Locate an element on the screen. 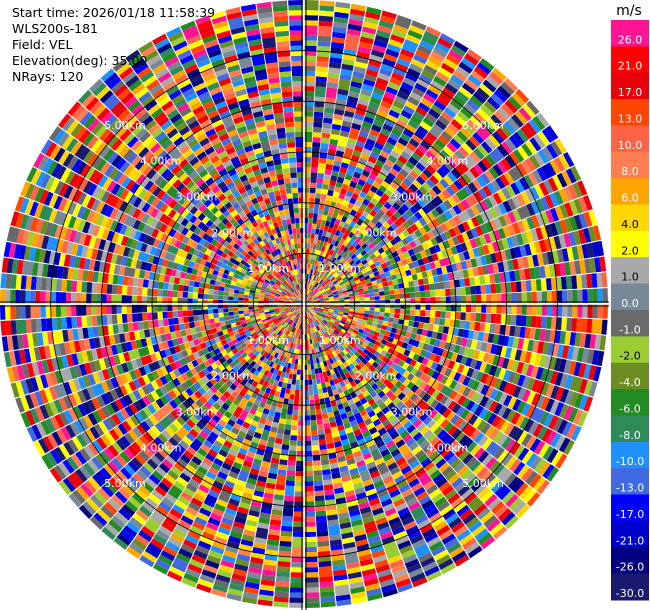 The width and height of the screenshot is (650, 610). colorbar-tick-label: 21.0 is located at coordinates (630, 66).